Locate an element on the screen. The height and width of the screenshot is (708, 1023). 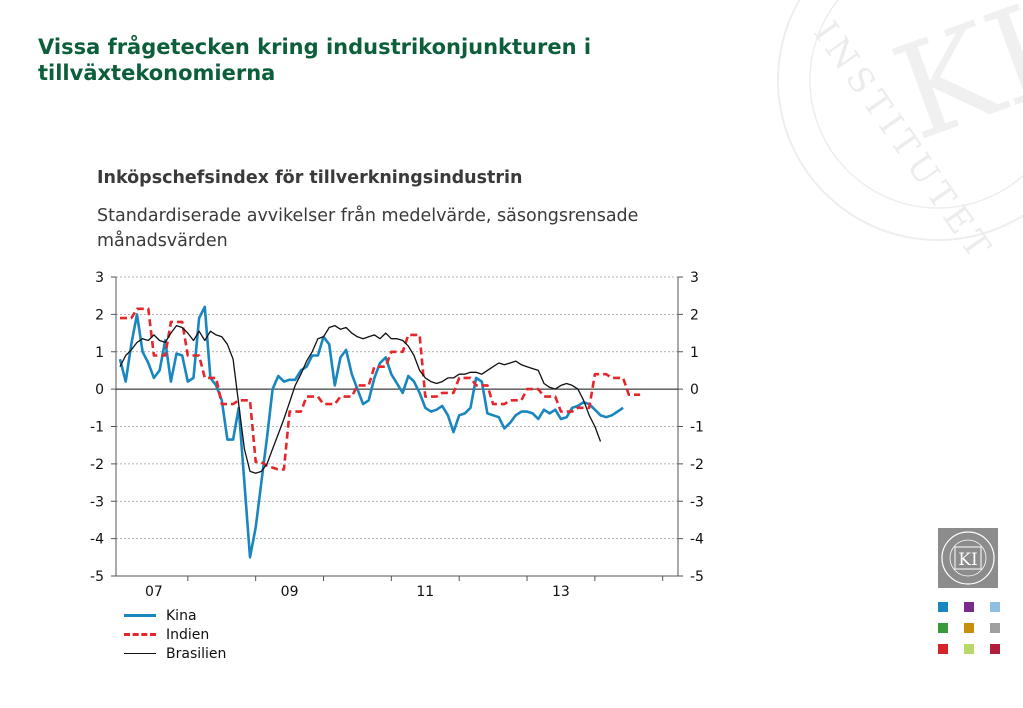
legend-item-indien: Indien is located at coordinates (175, 634).